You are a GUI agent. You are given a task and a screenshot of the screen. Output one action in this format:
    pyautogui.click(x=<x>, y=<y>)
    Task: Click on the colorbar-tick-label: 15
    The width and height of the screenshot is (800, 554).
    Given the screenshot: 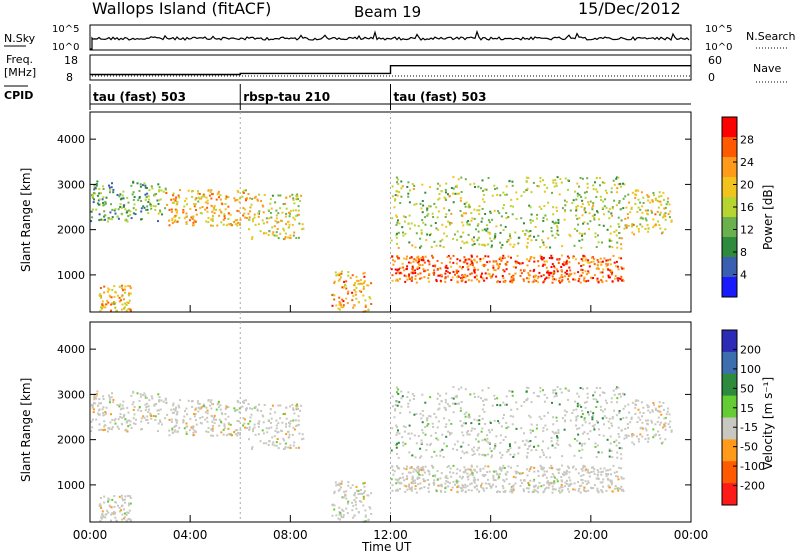 What is the action you would take?
    pyautogui.click(x=747, y=408)
    